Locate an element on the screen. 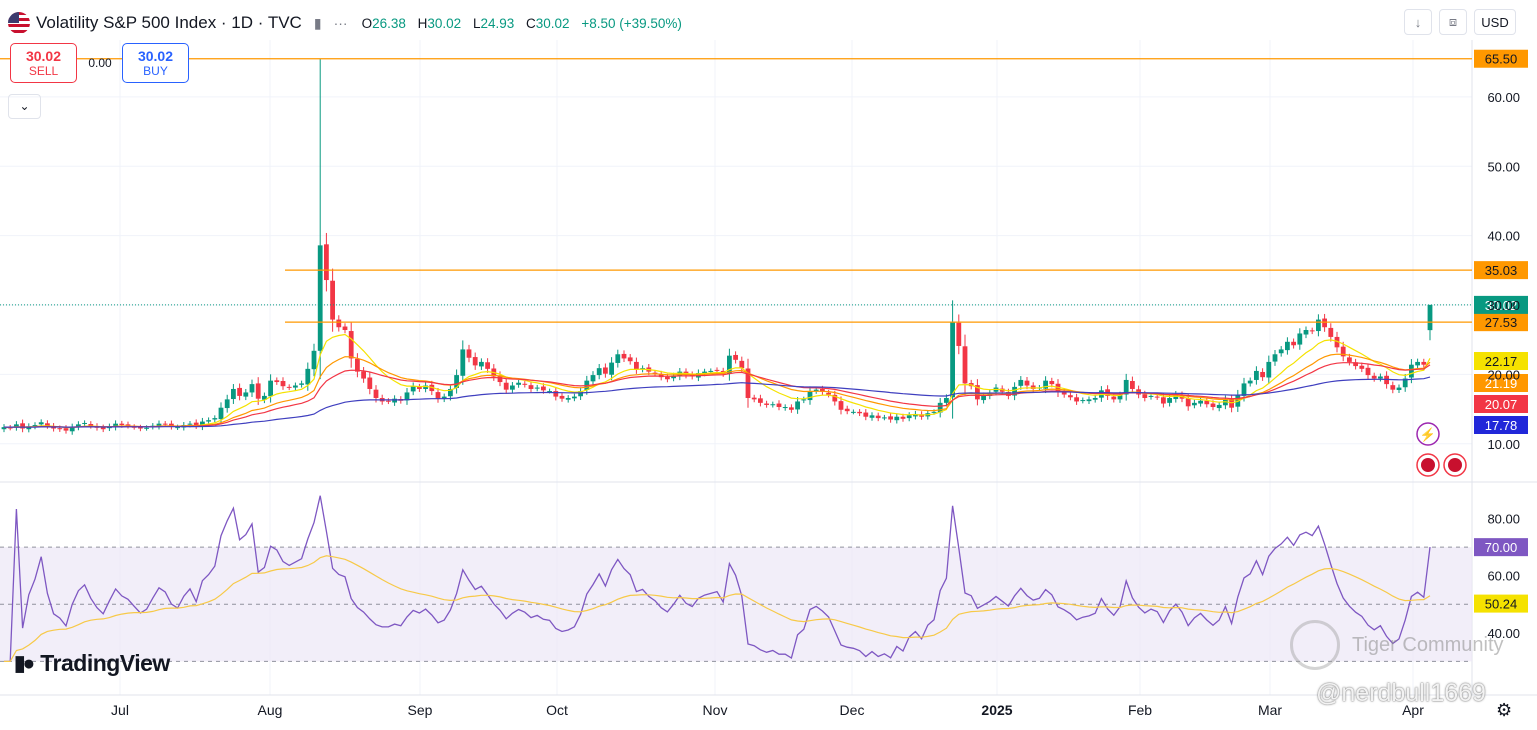  sell-price: 30.02 is located at coordinates (43, 56).